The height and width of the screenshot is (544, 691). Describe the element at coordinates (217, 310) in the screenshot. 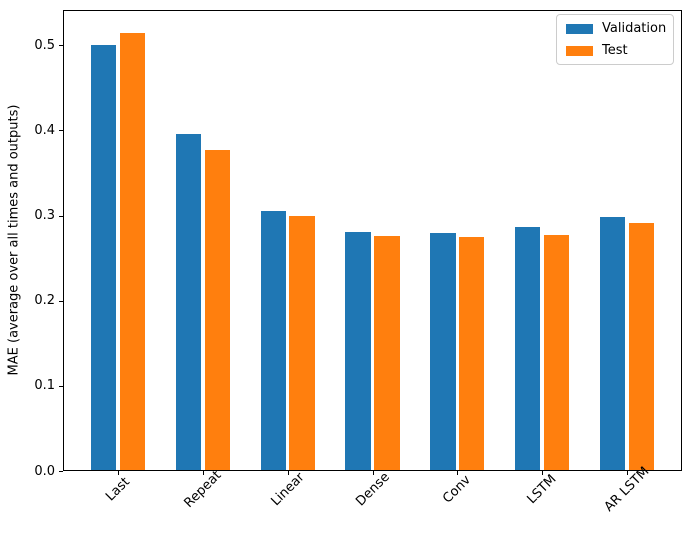

I see `bar-test-repeat` at that location.